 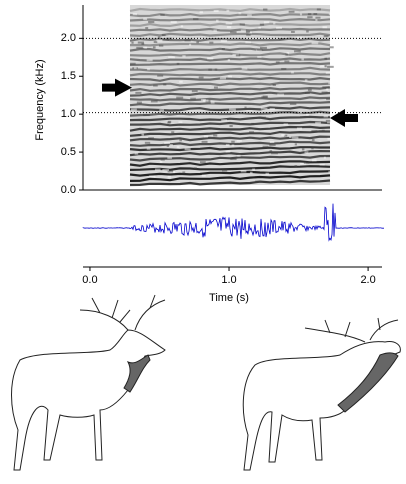 I want to click on y-tick-label: 2.0, so click(x=68, y=38).